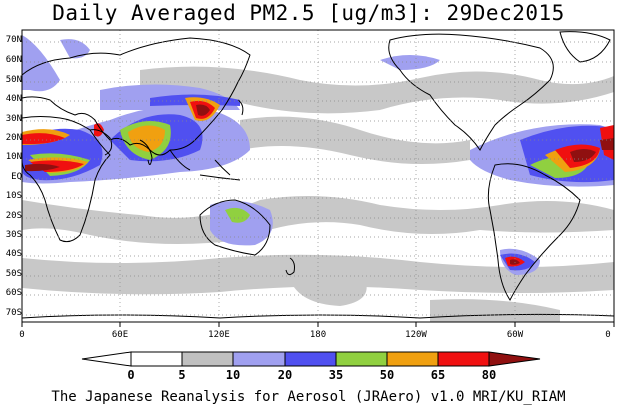  What do you see at coordinates (13, 313) in the screenshot?
I see `lat-label: 70S` at bounding box center [13, 313].